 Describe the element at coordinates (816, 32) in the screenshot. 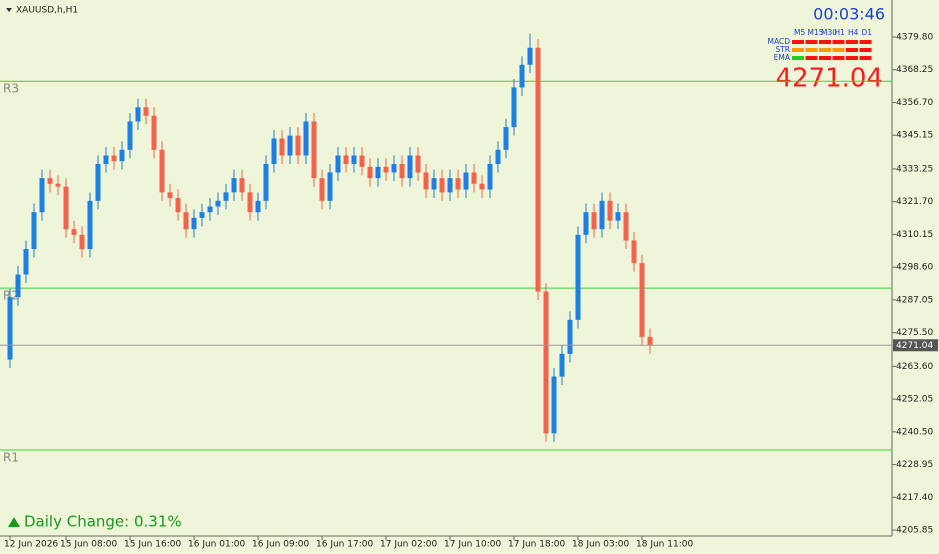

I see `timeframe-label: M15` at that location.